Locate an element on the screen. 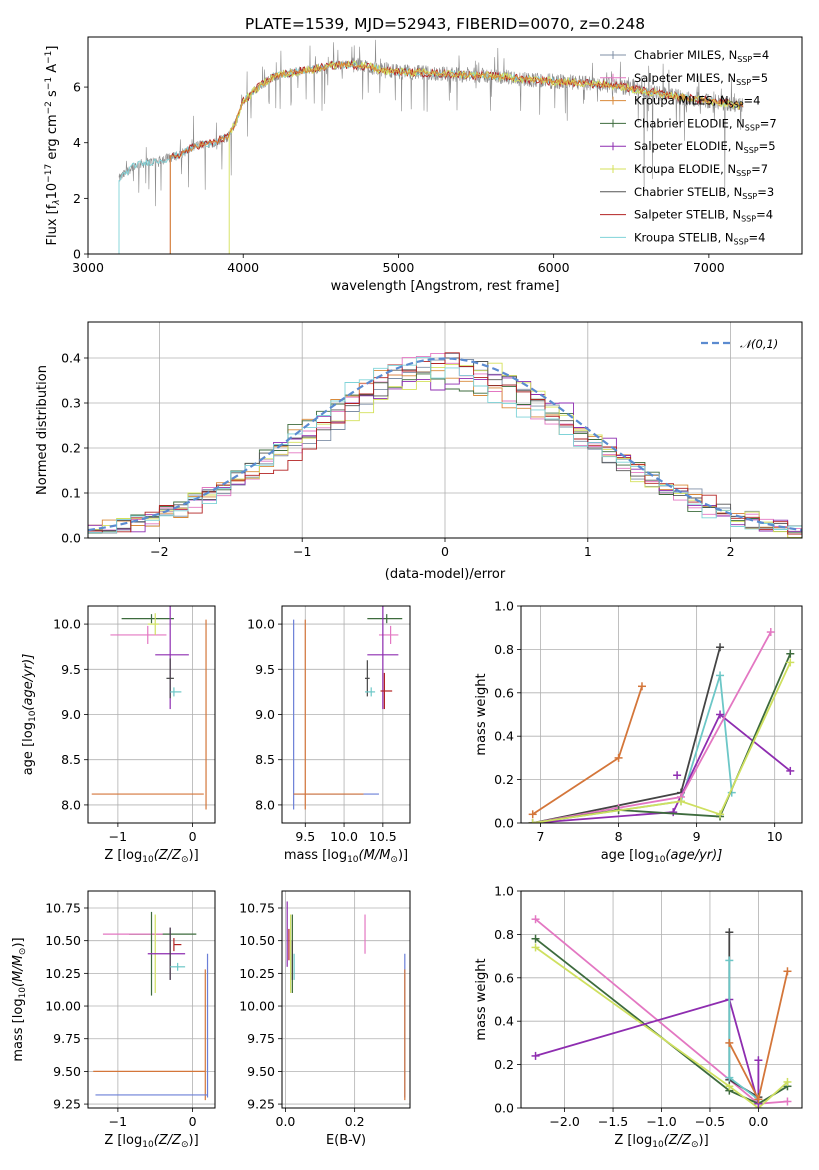 The image size is (819, 1170). age-vs-Z-frame is located at coordinates (151, 714).